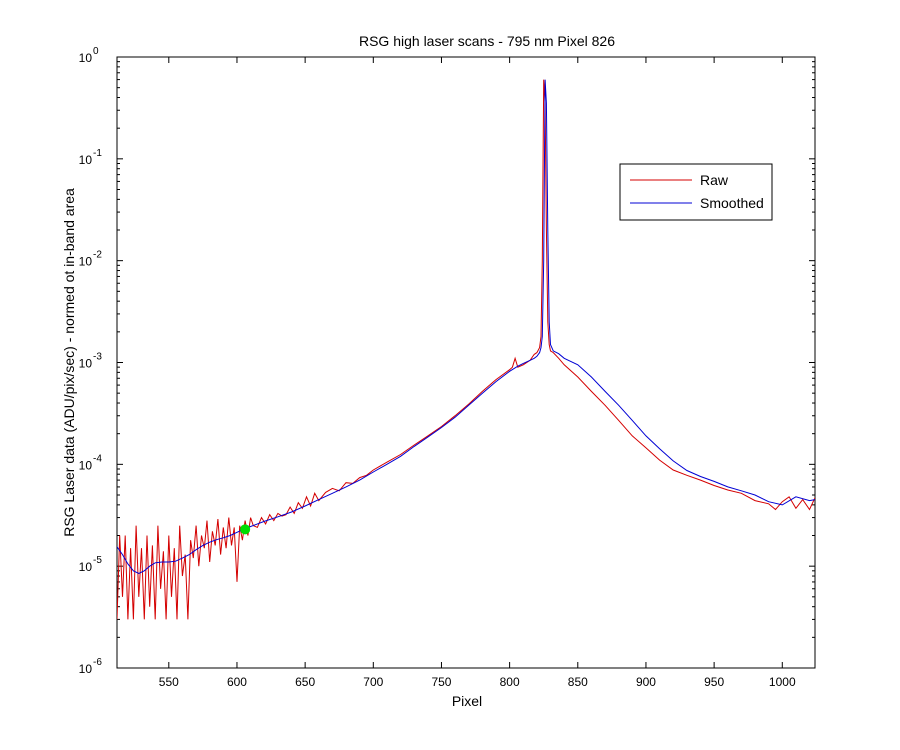 The height and width of the screenshot is (750, 900). Describe the element at coordinates (467, 701) in the screenshot. I see `x-axis-label: Pixel` at that location.